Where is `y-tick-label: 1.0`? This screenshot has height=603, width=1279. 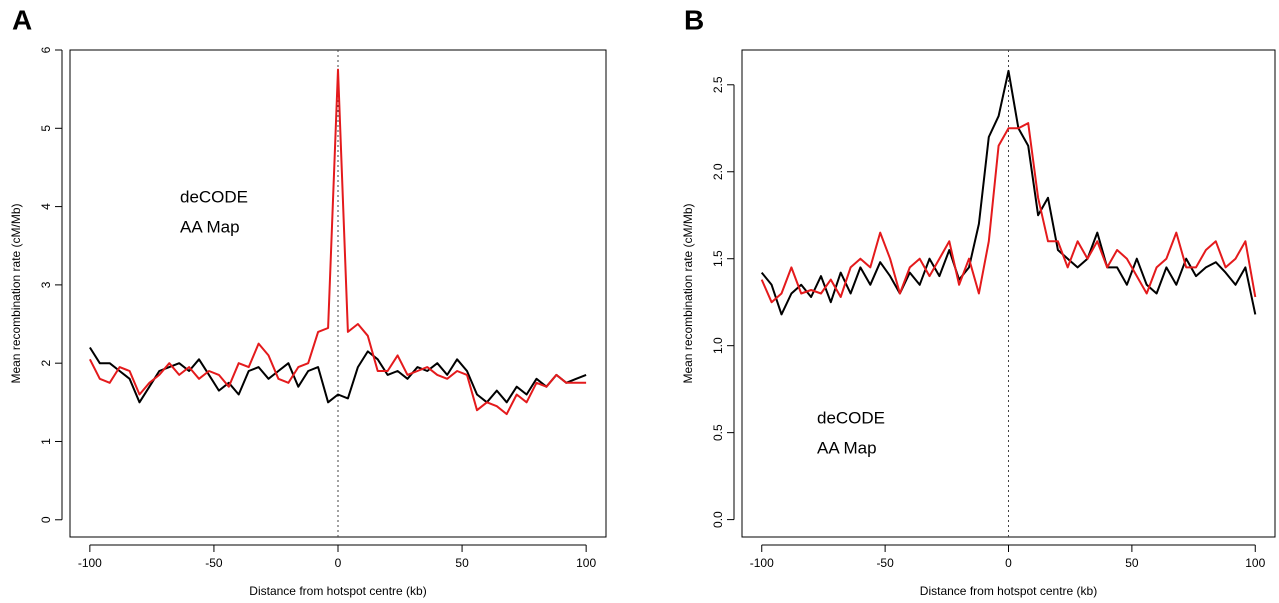
y-tick-label: 1.0 is located at coordinates (718, 345).